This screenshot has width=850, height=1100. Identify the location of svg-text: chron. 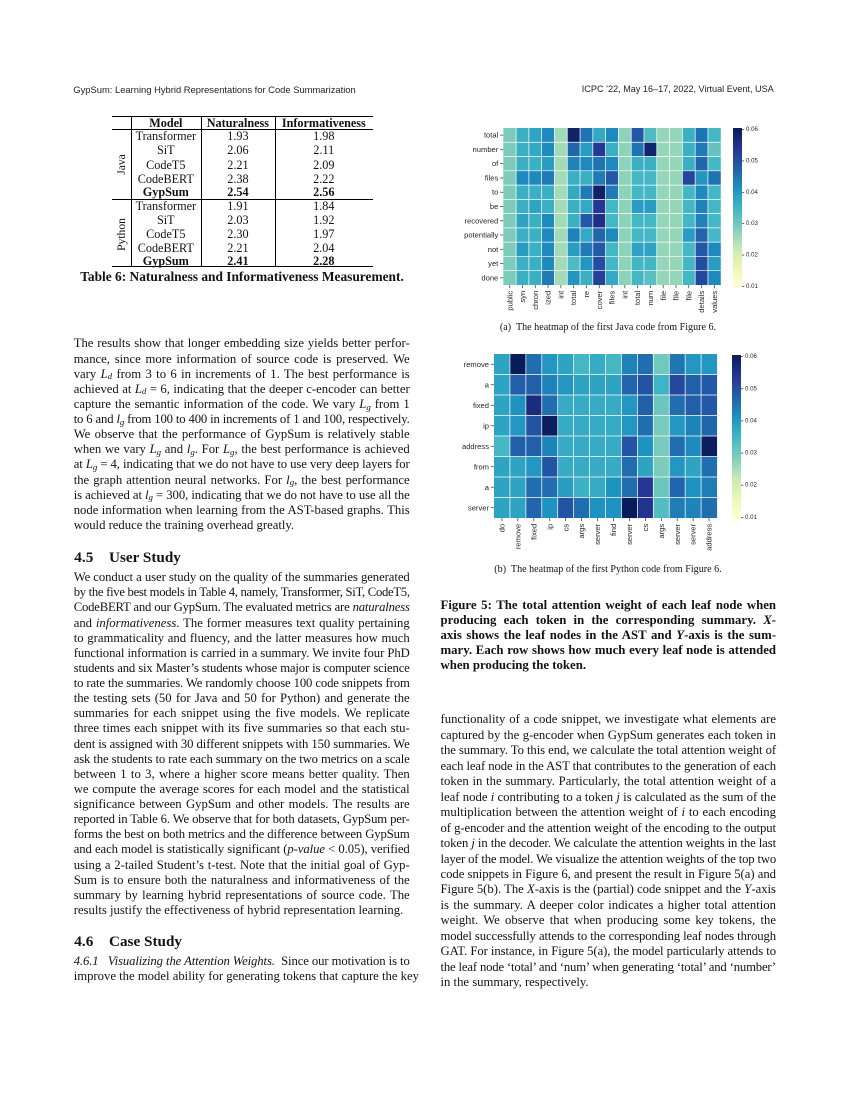
(535, 300).